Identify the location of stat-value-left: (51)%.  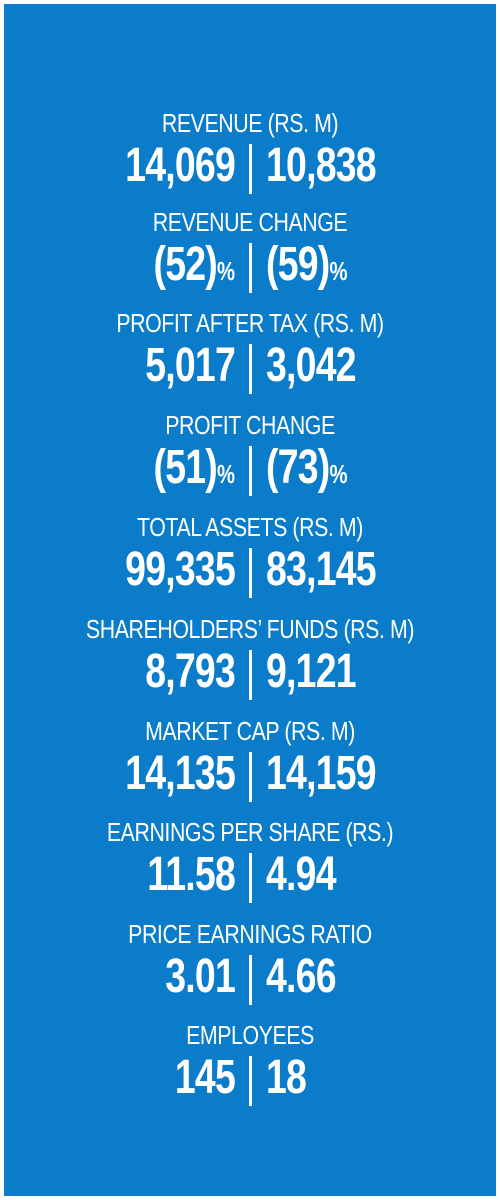
(194, 467).